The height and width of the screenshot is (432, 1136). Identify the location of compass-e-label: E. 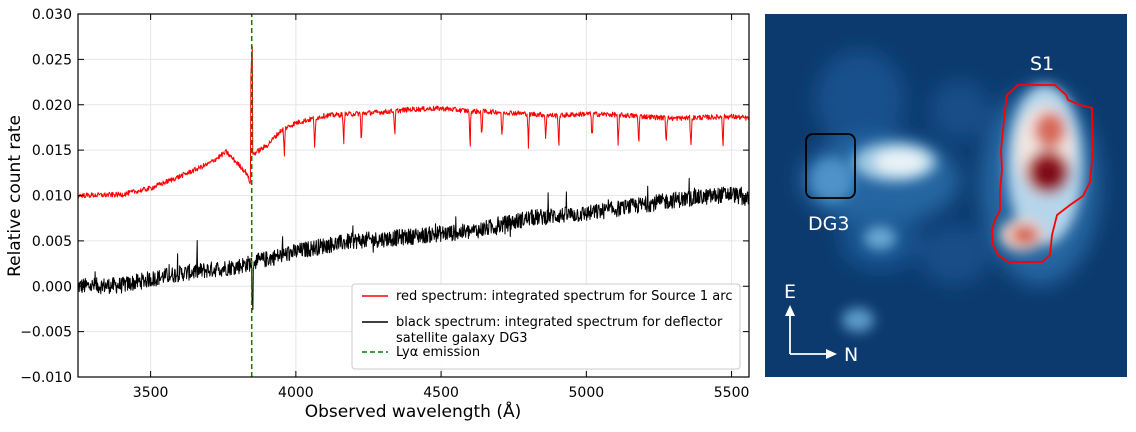
(790, 292).